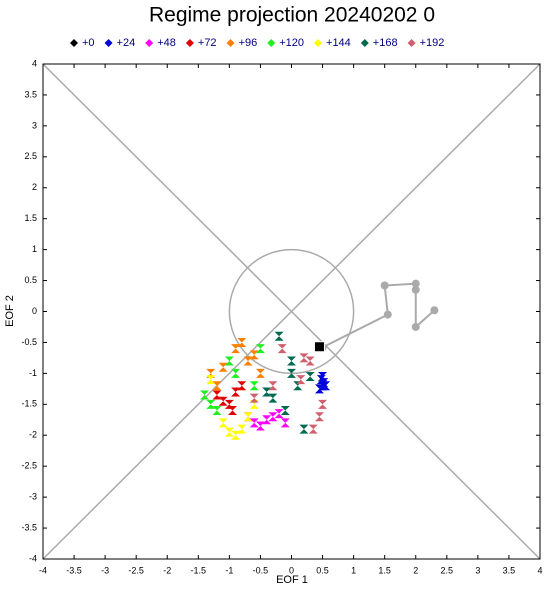 The width and height of the screenshot is (548, 595). Describe the element at coordinates (291, 43) in the screenshot. I see `legend-label: +120` at that location.